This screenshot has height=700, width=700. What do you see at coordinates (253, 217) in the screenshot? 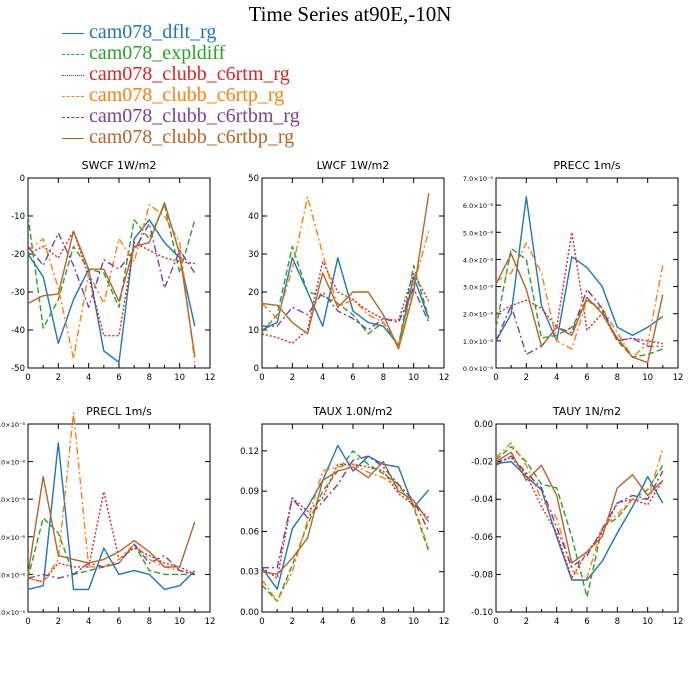
I see `y-tick-label: 40` at bounding box center [253, 217].